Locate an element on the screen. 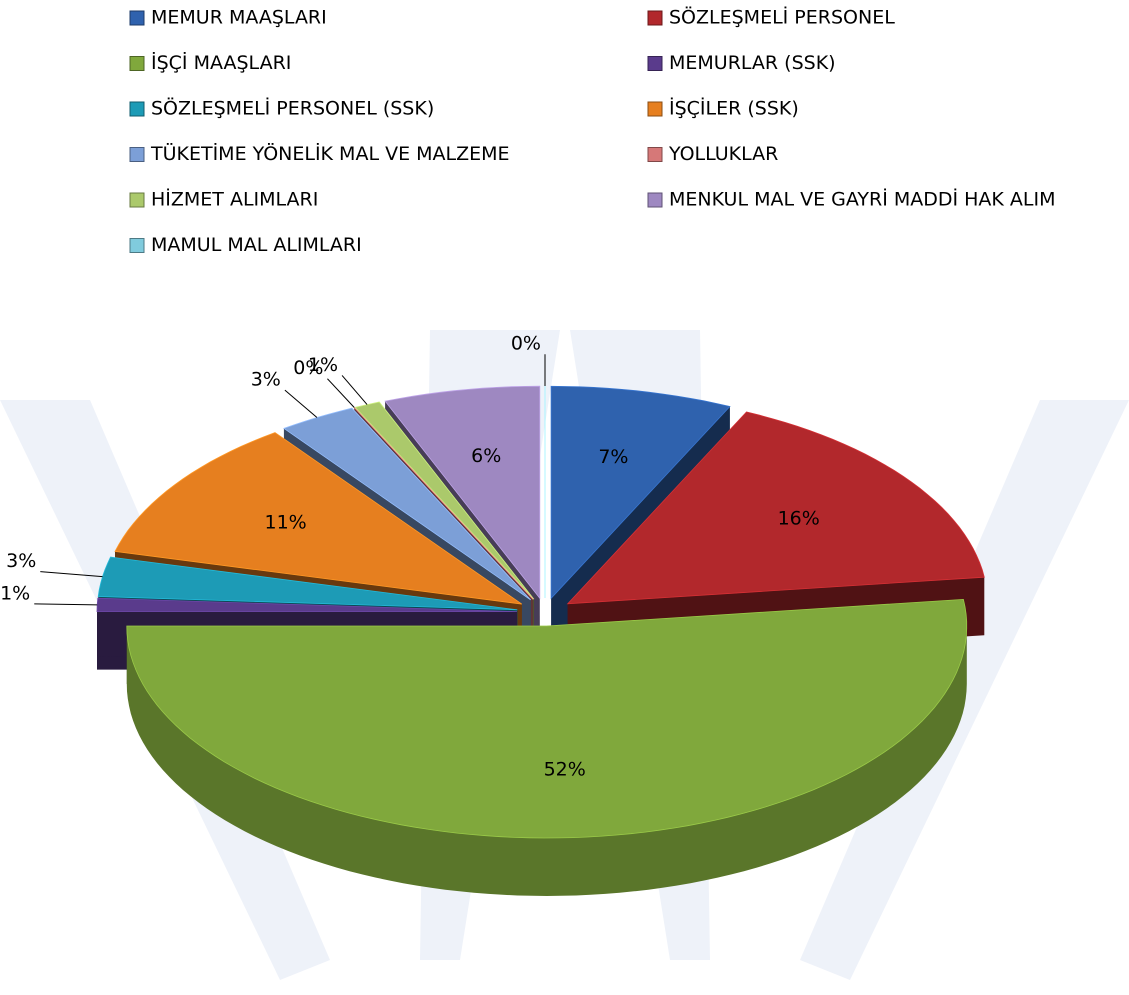 This screenshot has width=1129, height=995. data-label: 6% is located at coordinates (486, 456).